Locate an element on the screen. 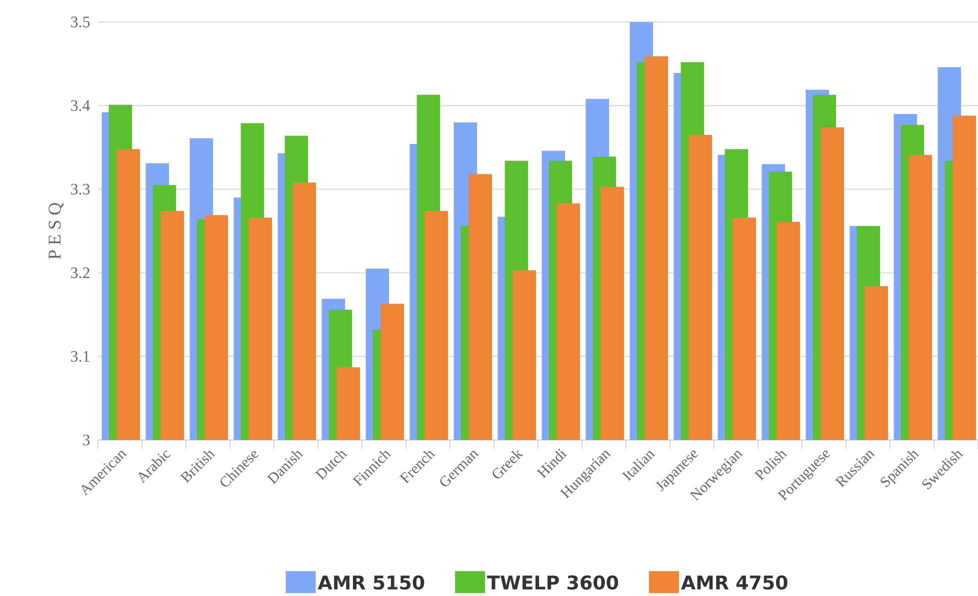 This screenshot has width=978, height=596. y-tick-label: 3 is located at coordinates (86, 440).